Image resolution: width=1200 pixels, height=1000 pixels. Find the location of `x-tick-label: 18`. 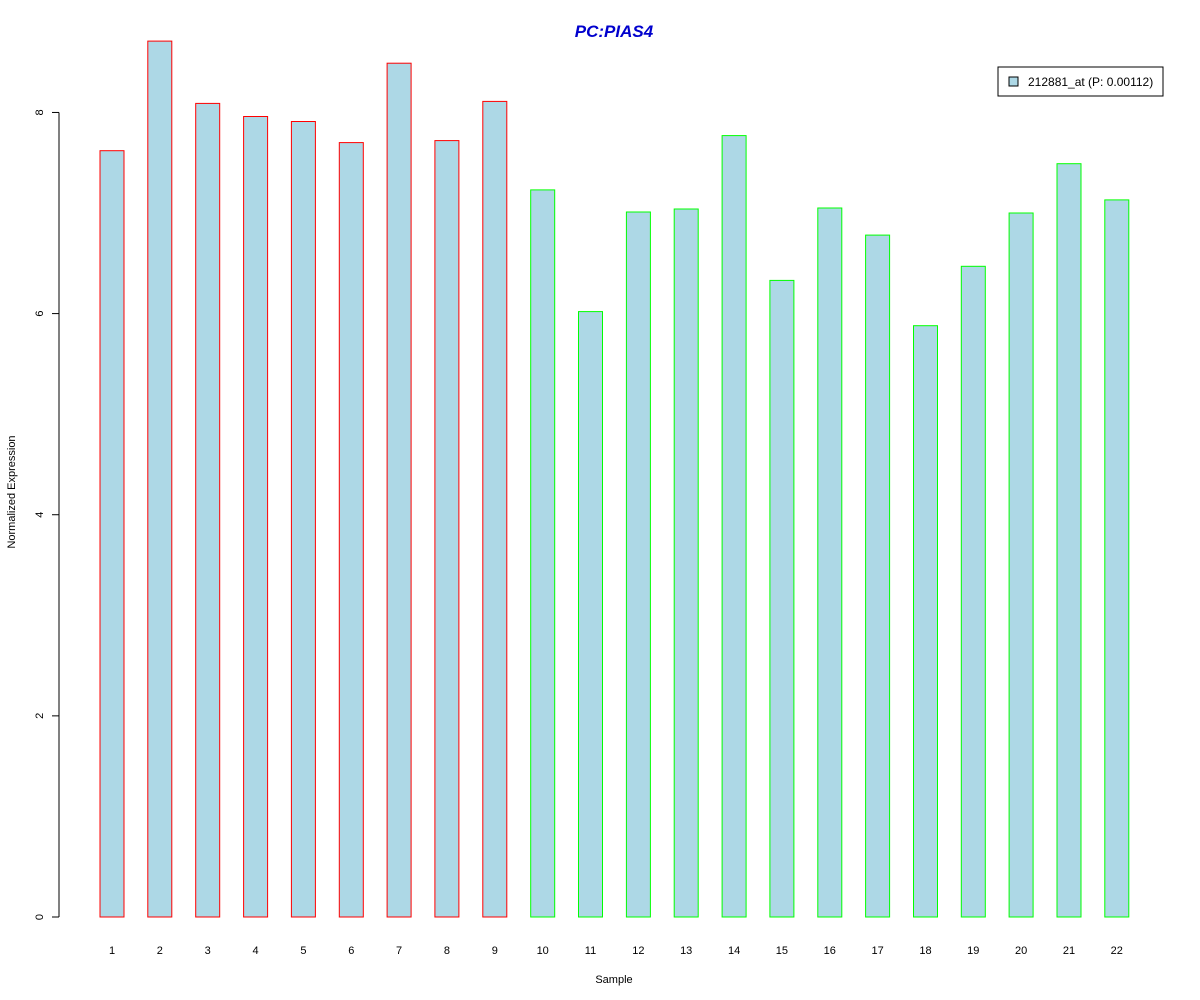

x-tick-label: 18 is located at coordinates (925, 951).